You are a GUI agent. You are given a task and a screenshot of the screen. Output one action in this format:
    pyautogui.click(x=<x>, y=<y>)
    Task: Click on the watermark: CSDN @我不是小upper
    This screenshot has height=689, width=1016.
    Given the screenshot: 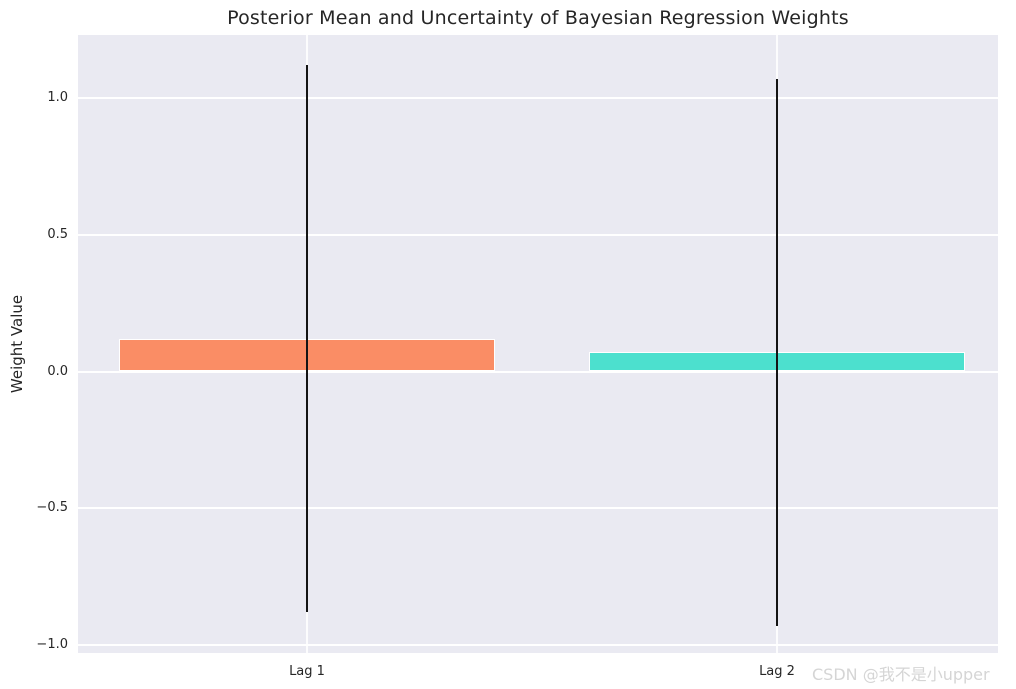 What is the action you would take?
    pyautogui.click(x=901, y=674)
    